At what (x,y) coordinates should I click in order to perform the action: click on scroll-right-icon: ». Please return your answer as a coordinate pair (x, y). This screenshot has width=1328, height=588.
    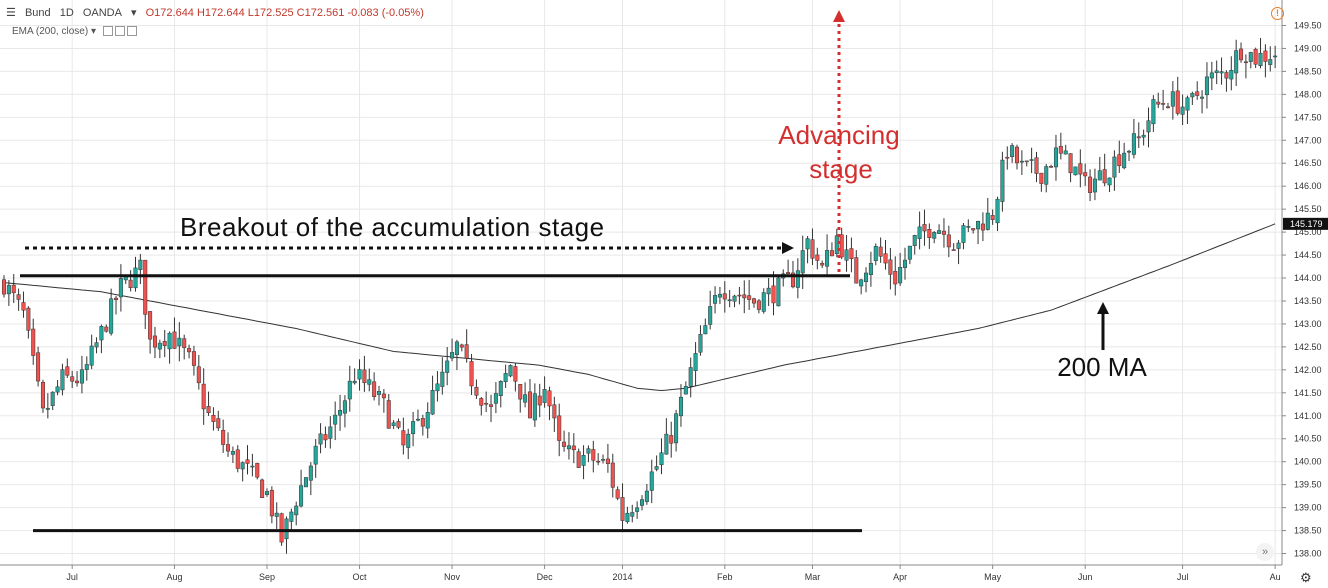
    Looking at the image, I should click on (1265, 552).